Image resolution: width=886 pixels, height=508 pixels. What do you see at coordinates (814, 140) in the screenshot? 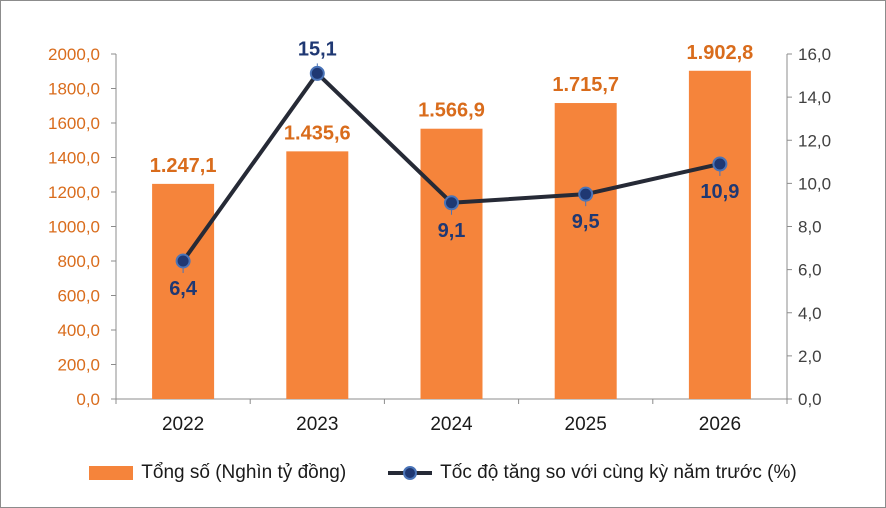
I see `y-right-tick-label: 12,0` at bounding box center [814, 140].